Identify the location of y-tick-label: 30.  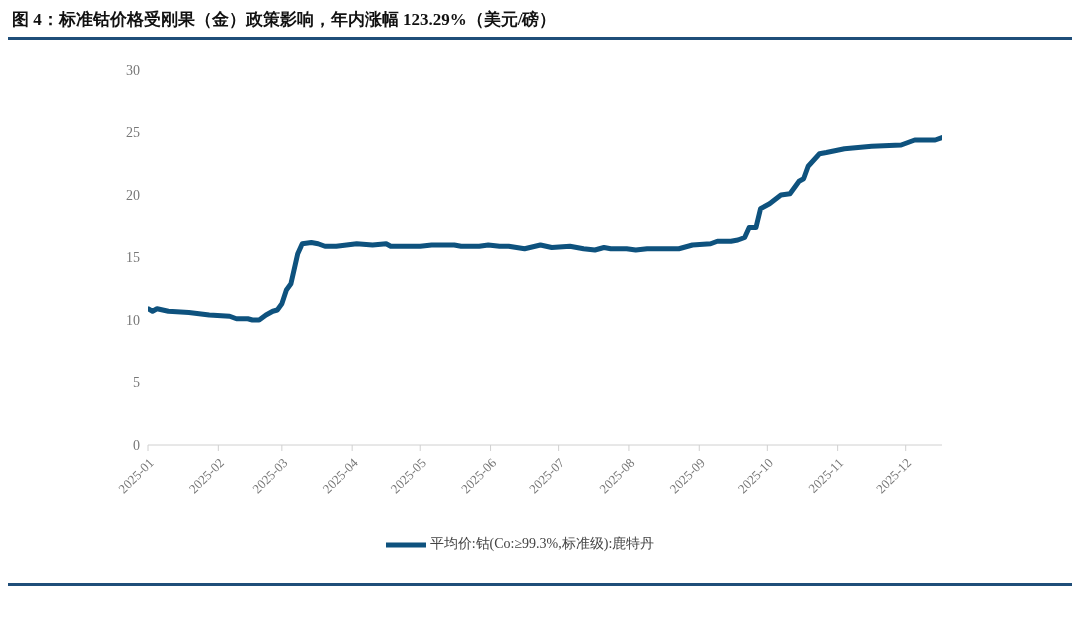
(133, 70).